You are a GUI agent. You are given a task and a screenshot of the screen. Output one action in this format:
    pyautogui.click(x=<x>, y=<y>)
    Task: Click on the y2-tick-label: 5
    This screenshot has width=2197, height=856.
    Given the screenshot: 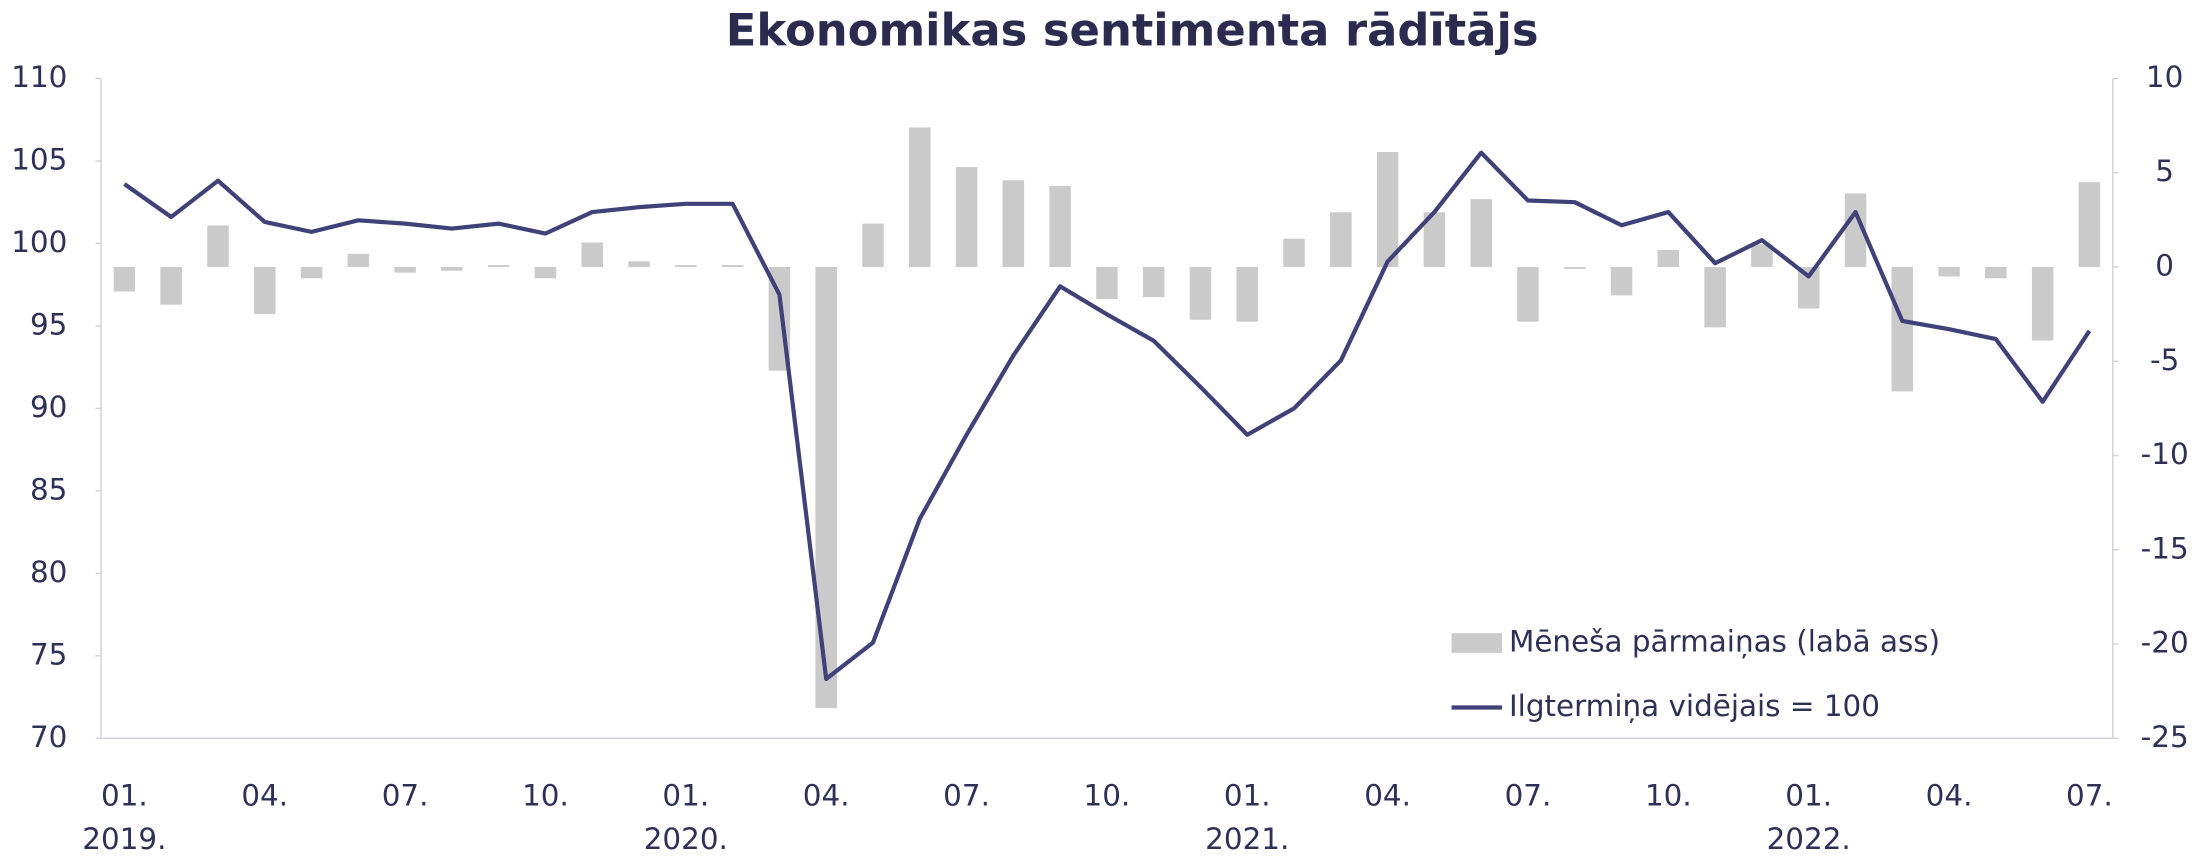 What is the action you would take?
    pyautogui.click(x=2164, y=171)
    